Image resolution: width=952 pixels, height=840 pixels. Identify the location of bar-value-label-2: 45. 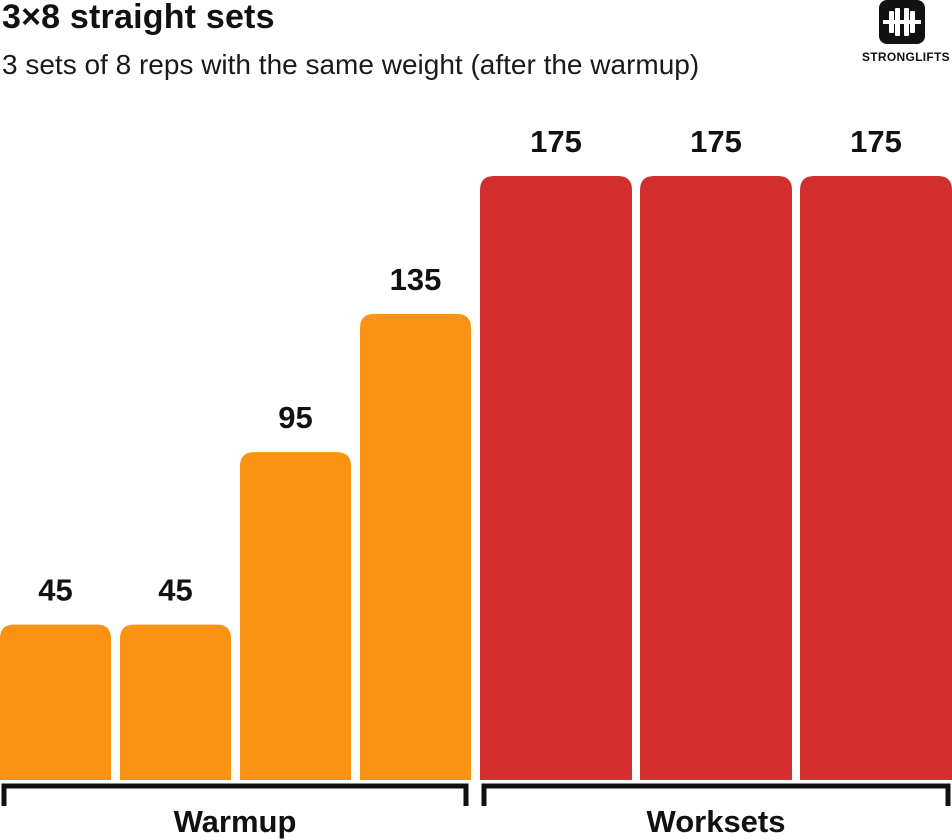
(175, 590).